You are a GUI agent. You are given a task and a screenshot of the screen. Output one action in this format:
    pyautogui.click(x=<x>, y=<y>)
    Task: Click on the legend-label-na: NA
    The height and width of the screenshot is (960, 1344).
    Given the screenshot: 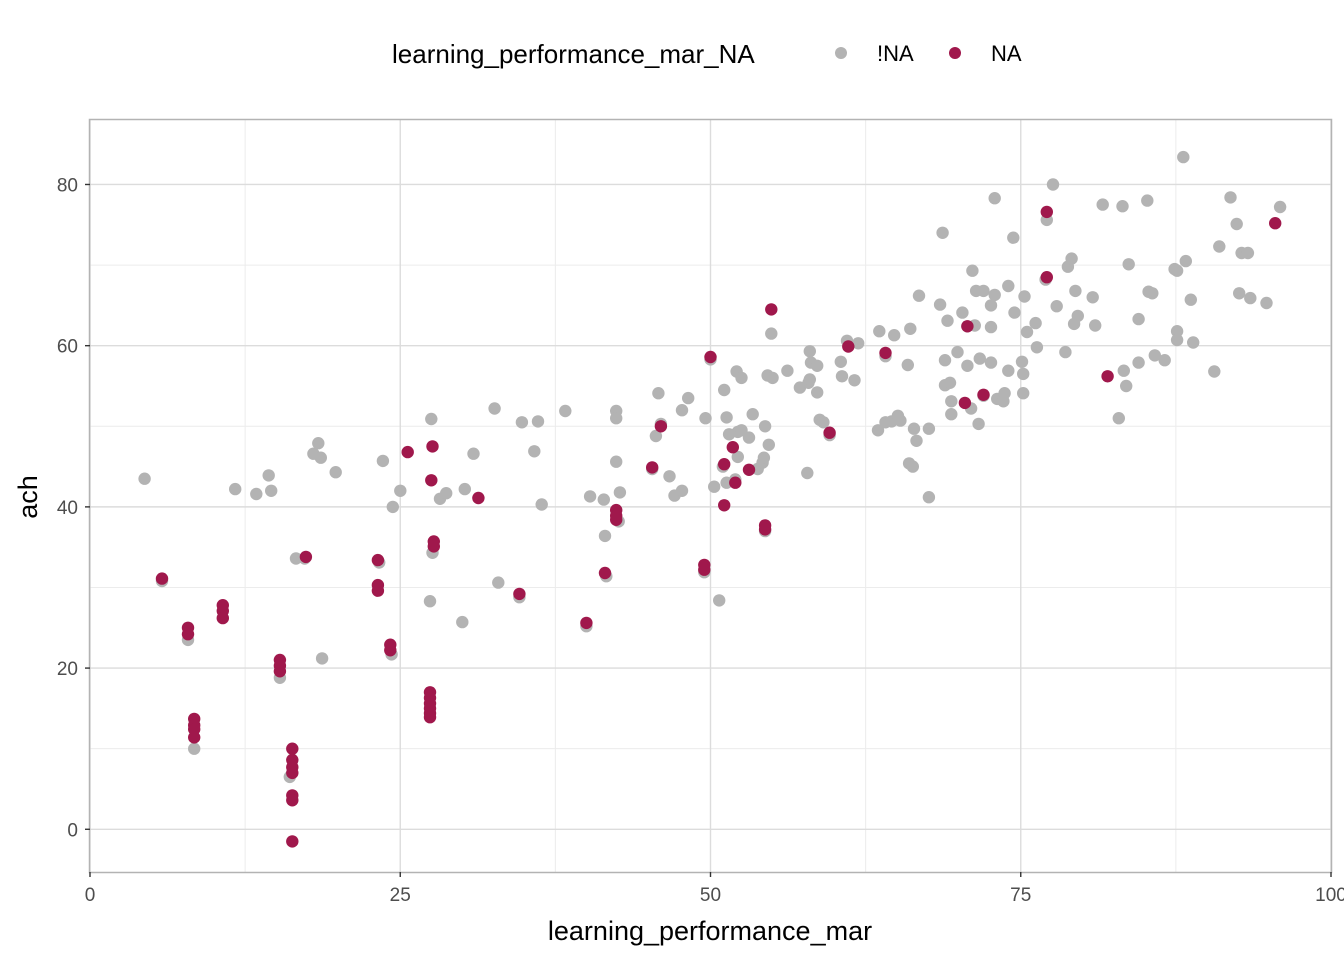 What is the action you would take?
    pyautogui.click(x=1006, y=53)
    